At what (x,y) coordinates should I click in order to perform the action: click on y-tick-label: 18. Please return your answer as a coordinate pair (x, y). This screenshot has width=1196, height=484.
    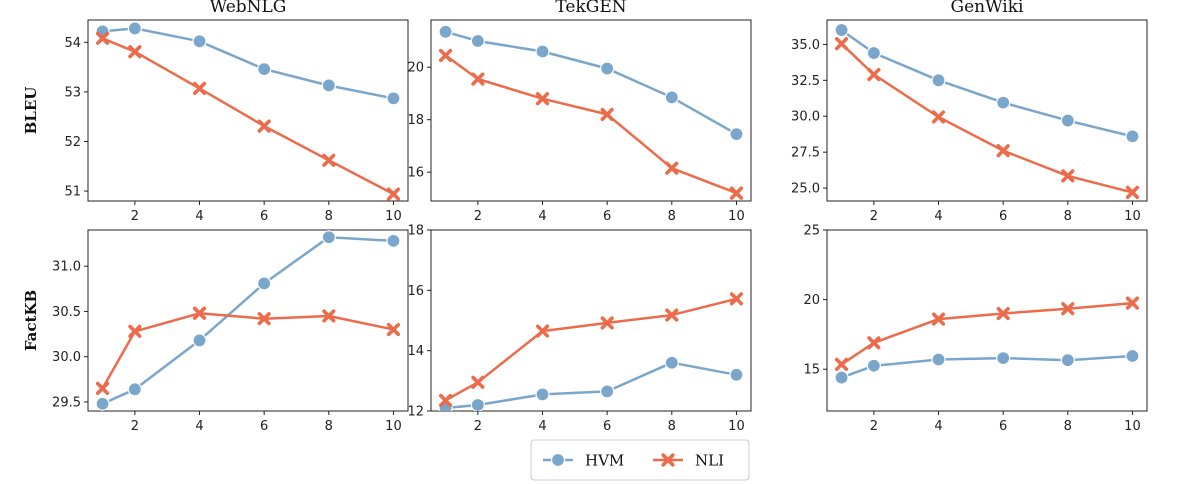
    Looking at the image, I should click on (415, 231).